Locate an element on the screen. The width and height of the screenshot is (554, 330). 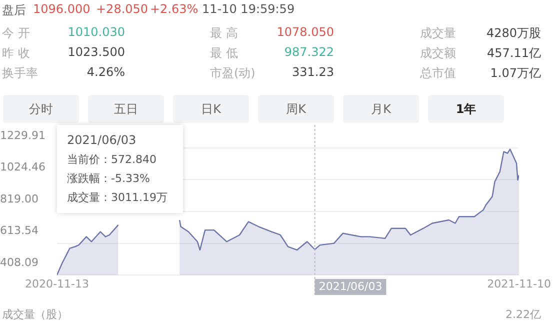
text: 昨 收 is located at coordinates (16, 53).